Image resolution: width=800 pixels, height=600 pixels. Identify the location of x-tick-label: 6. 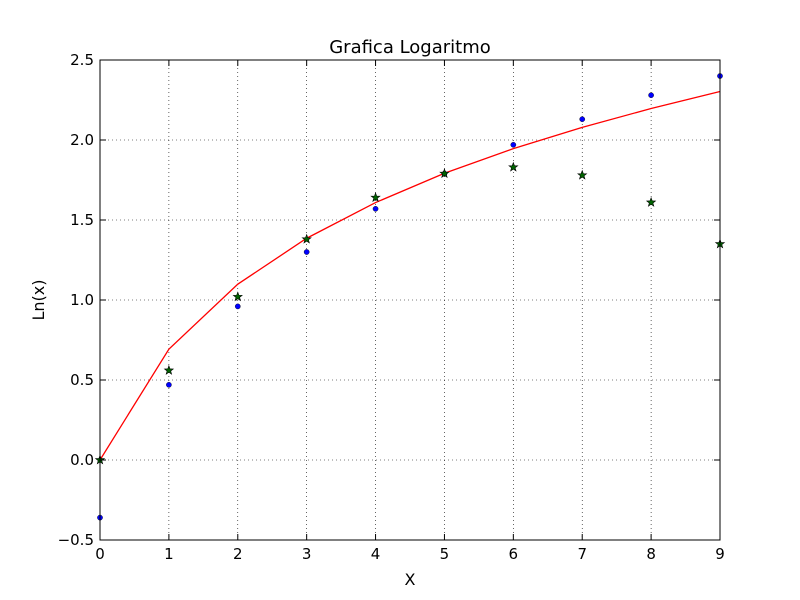
(514, 554).